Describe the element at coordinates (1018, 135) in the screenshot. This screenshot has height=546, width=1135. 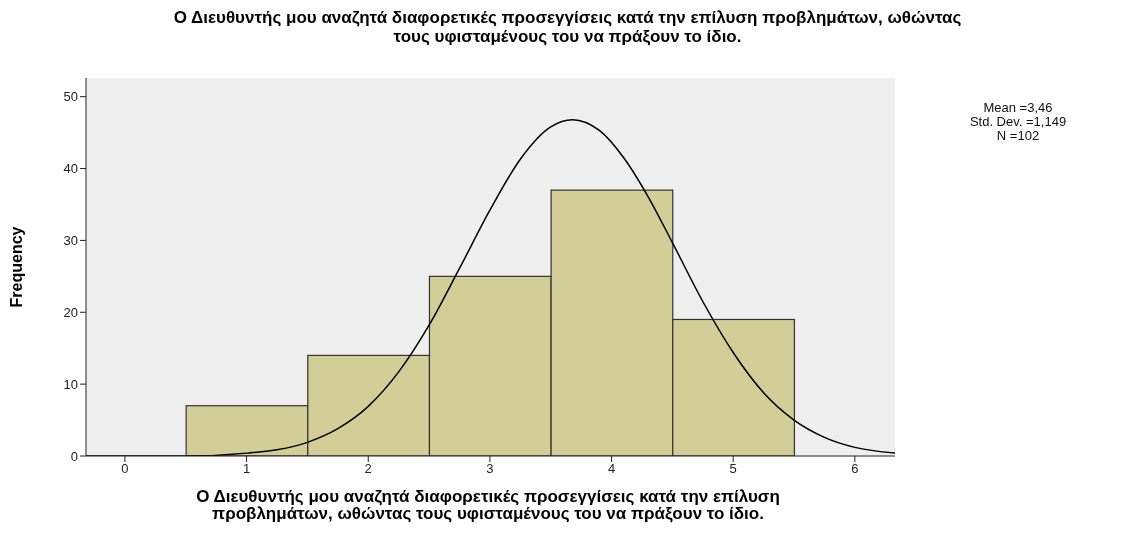
I see `text: N =102` at that location.